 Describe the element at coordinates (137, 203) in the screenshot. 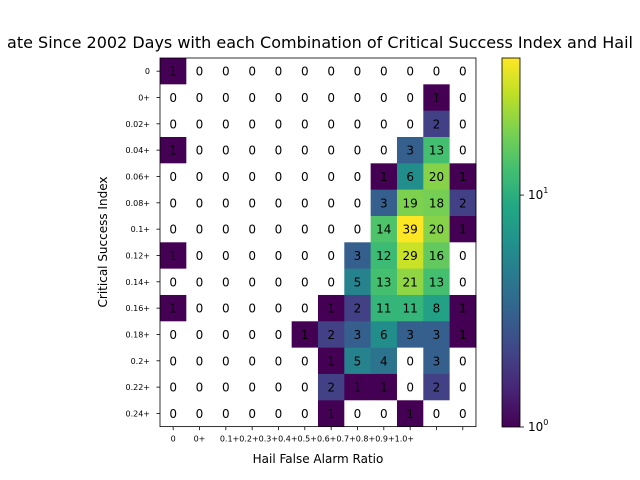

I see `y-tick-label: 0.08+` at that location.